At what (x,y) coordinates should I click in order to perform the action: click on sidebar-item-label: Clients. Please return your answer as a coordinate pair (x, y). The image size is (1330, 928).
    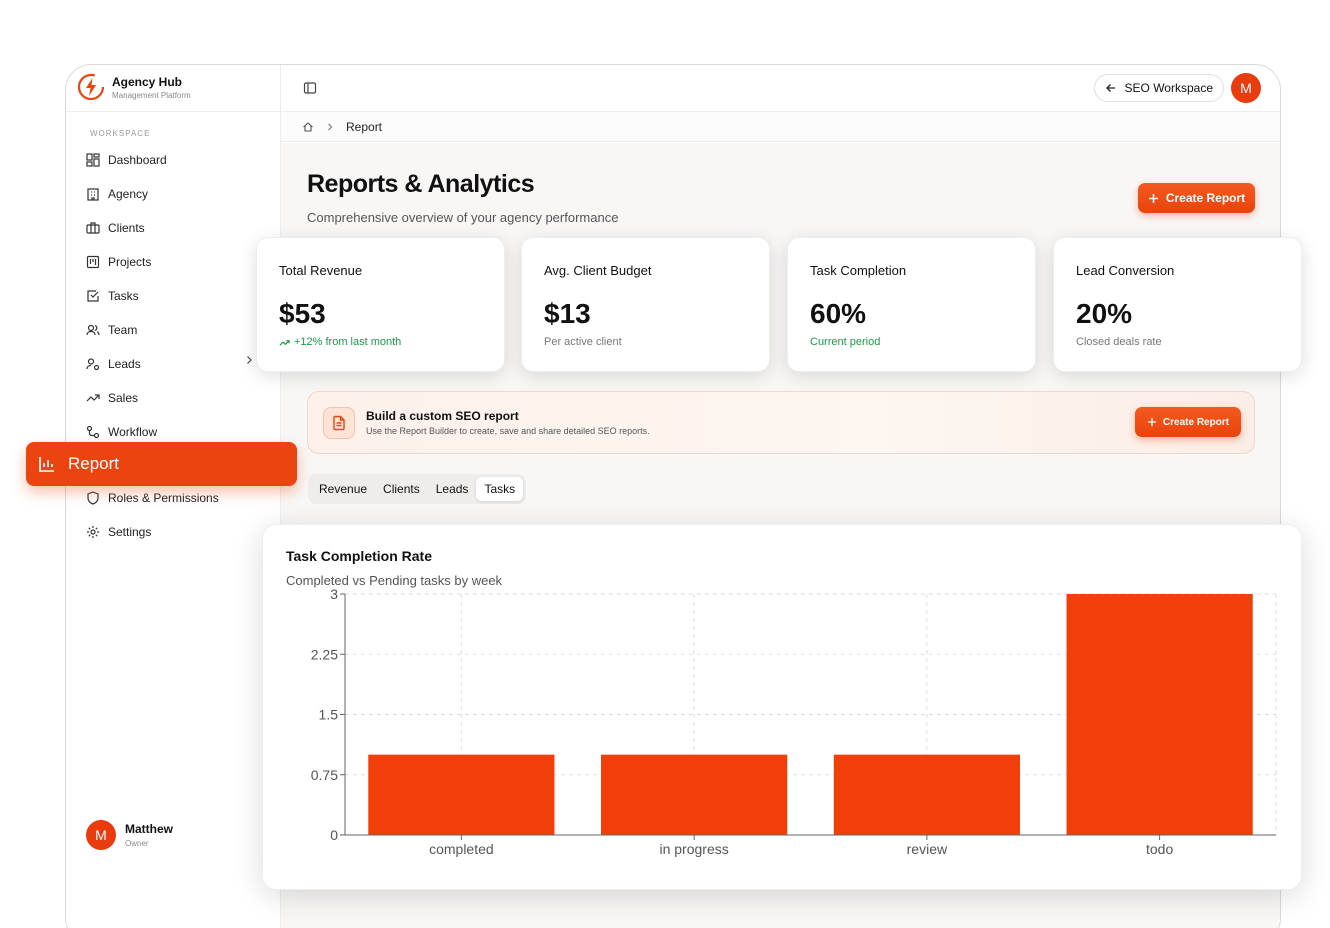
    Looking at the image, I should click on (126, 228).